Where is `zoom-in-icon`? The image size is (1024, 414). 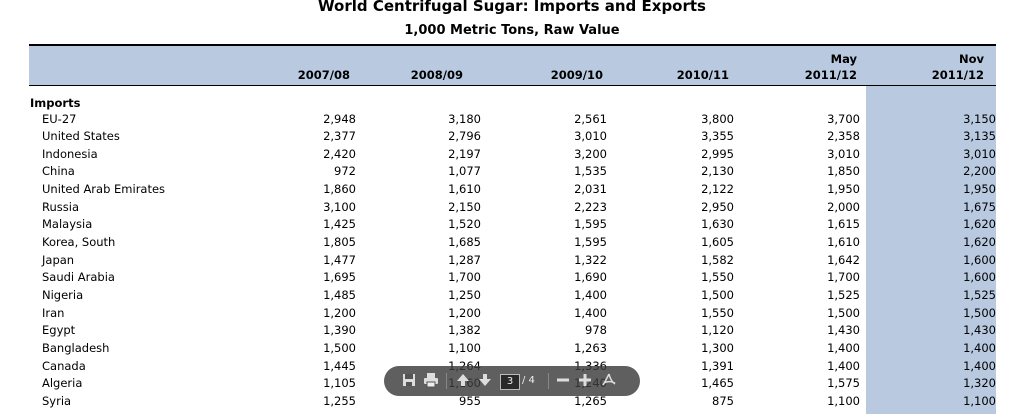
zoom-in-icon is located at coordinates (585, 381).